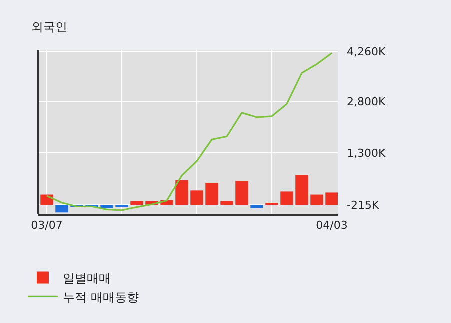 The height and width of the screenshot is (323, 451). What do you see at coordinates (47, 225) in the screenshot?
I see `x-tick-label: 03/07` at bounding box center [47, 225].